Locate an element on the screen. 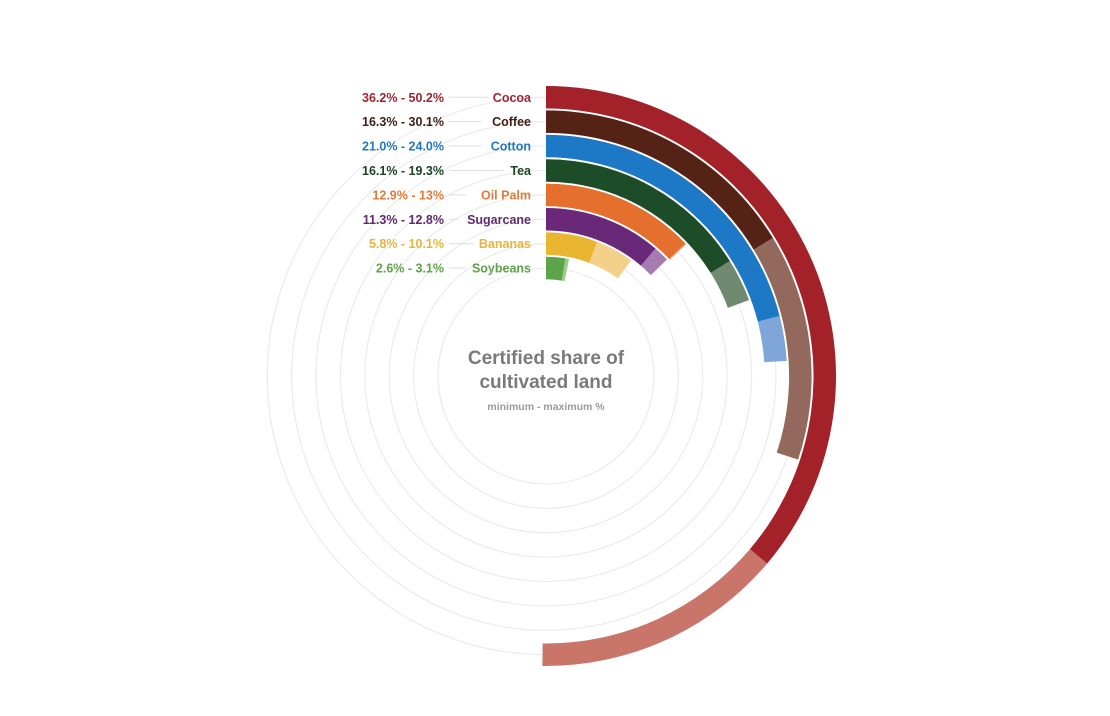  bar-soybeans-max is located at coordinates (565, 270).